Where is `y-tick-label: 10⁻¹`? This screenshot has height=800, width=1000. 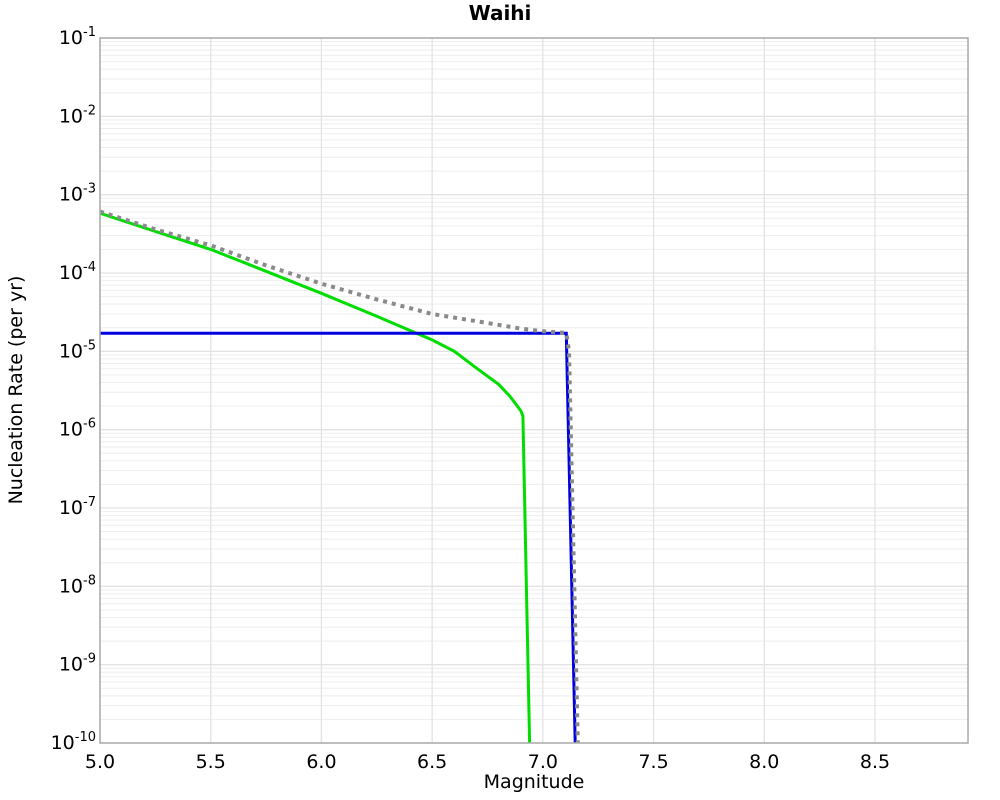 y-tick-label: 10⁻¹ is located at coordinates (77, 37).